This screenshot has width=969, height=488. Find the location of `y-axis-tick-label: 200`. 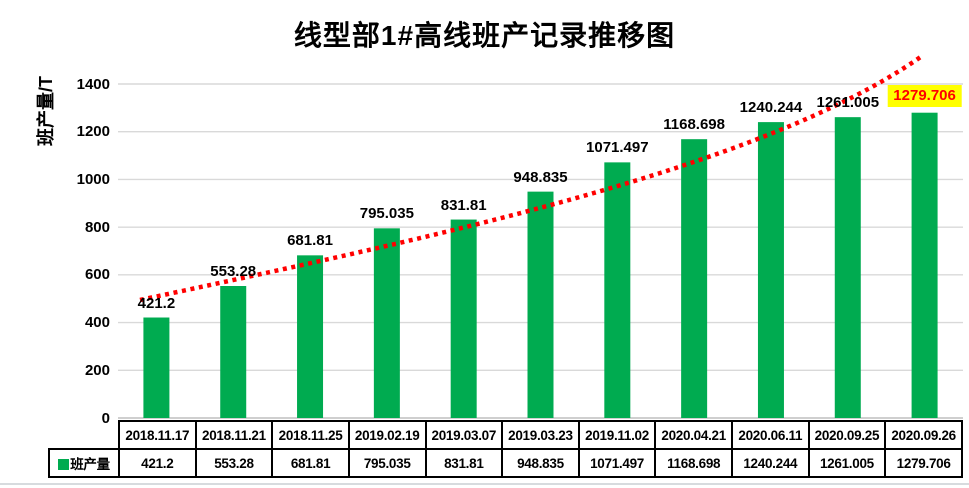

y-axis-tick-label: 200 is located at coordinates (97, 370).